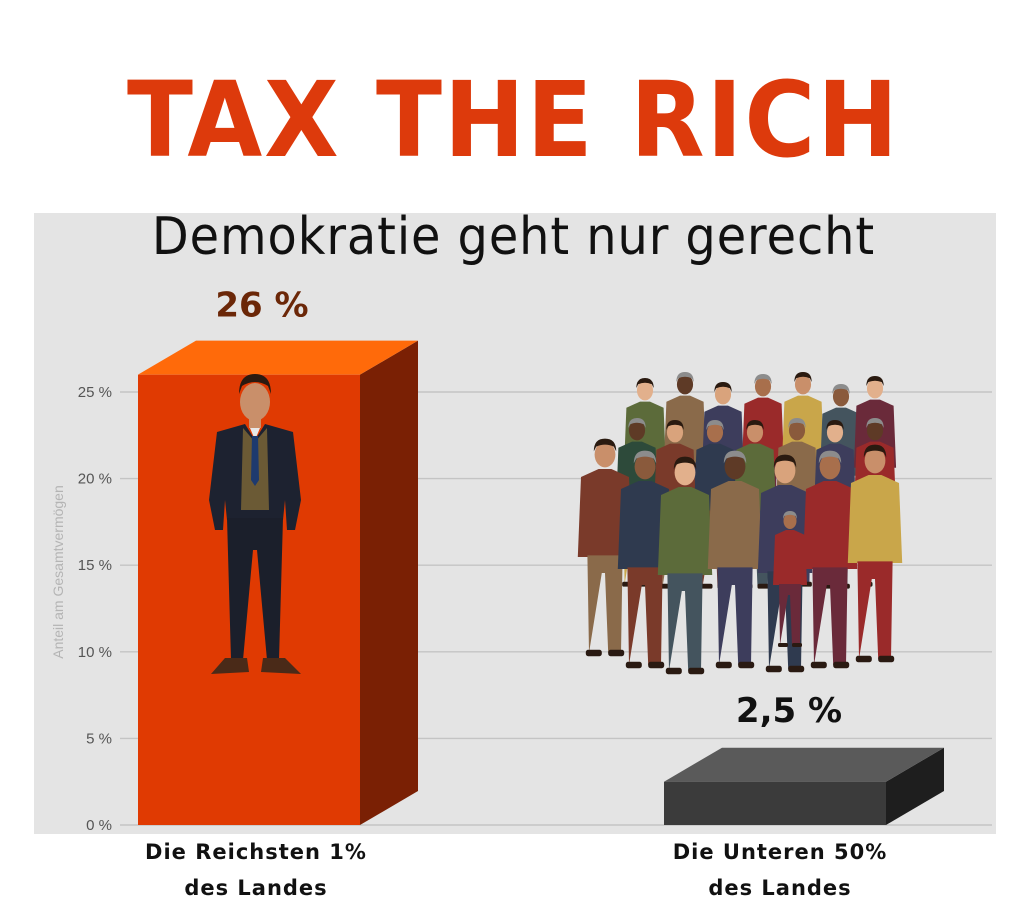 The image size is (1027, 916). Describe the element at coordinates (389, 582) in the screenshot. I see `bar-rich-side` at that location.